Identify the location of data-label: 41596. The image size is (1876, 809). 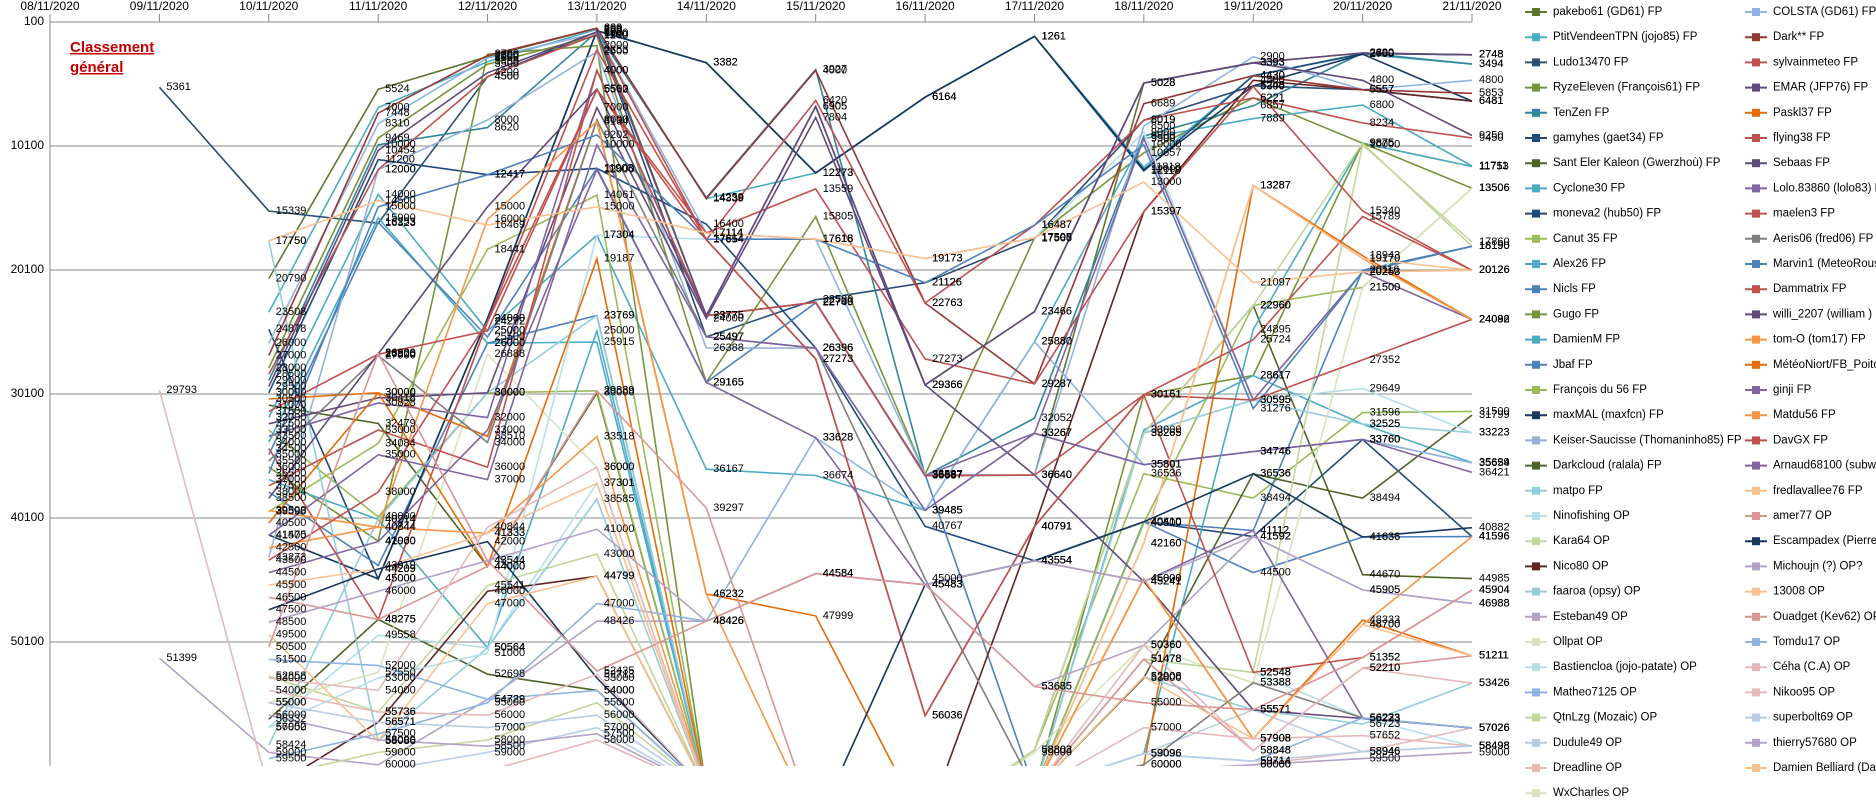
(1494, 536).